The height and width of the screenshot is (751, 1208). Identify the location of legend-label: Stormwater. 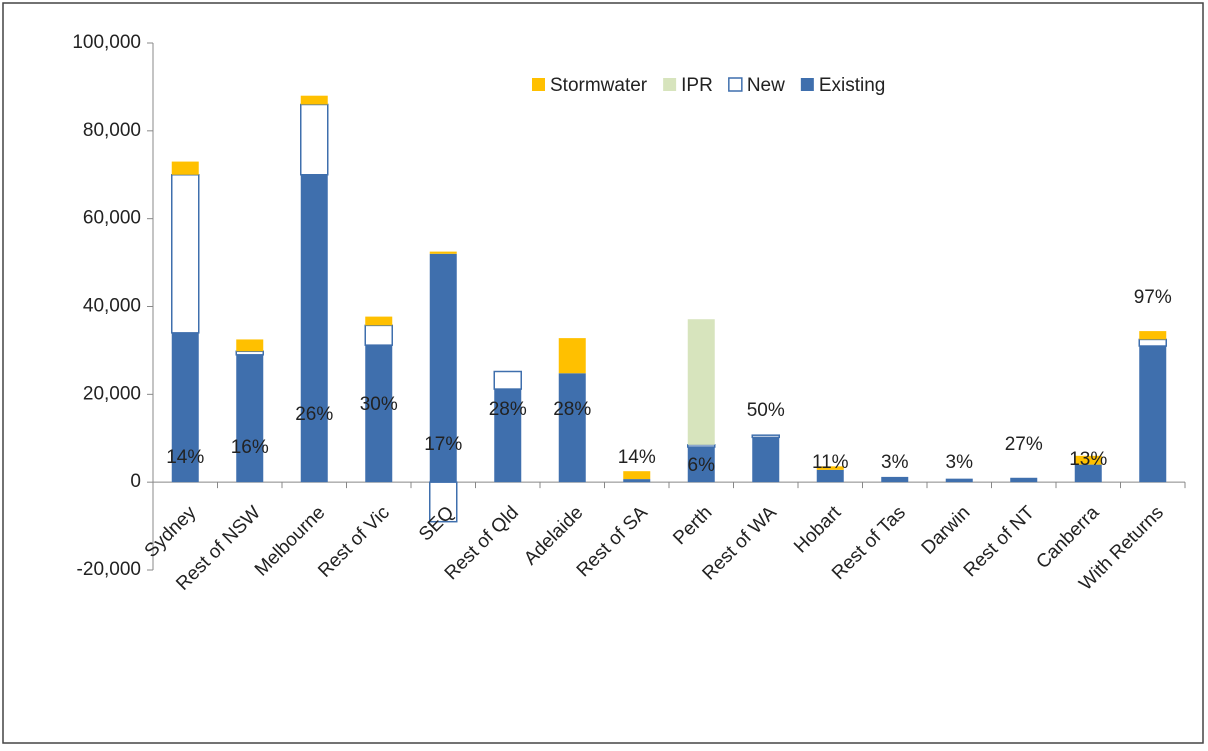
(599, 85).